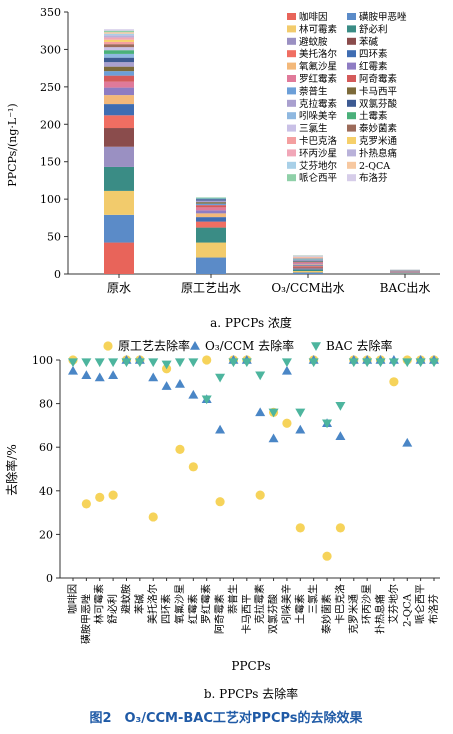  Describe the element at coordinates (99, 604) in the screenshot. I see `chart-b-x-tick-label: 林可霉素` at that location.